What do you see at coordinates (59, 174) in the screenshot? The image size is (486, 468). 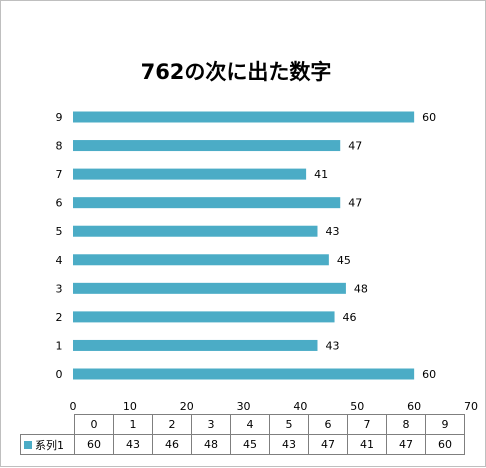 I see `category-label-7: 7` at bounding box center [59, 174].